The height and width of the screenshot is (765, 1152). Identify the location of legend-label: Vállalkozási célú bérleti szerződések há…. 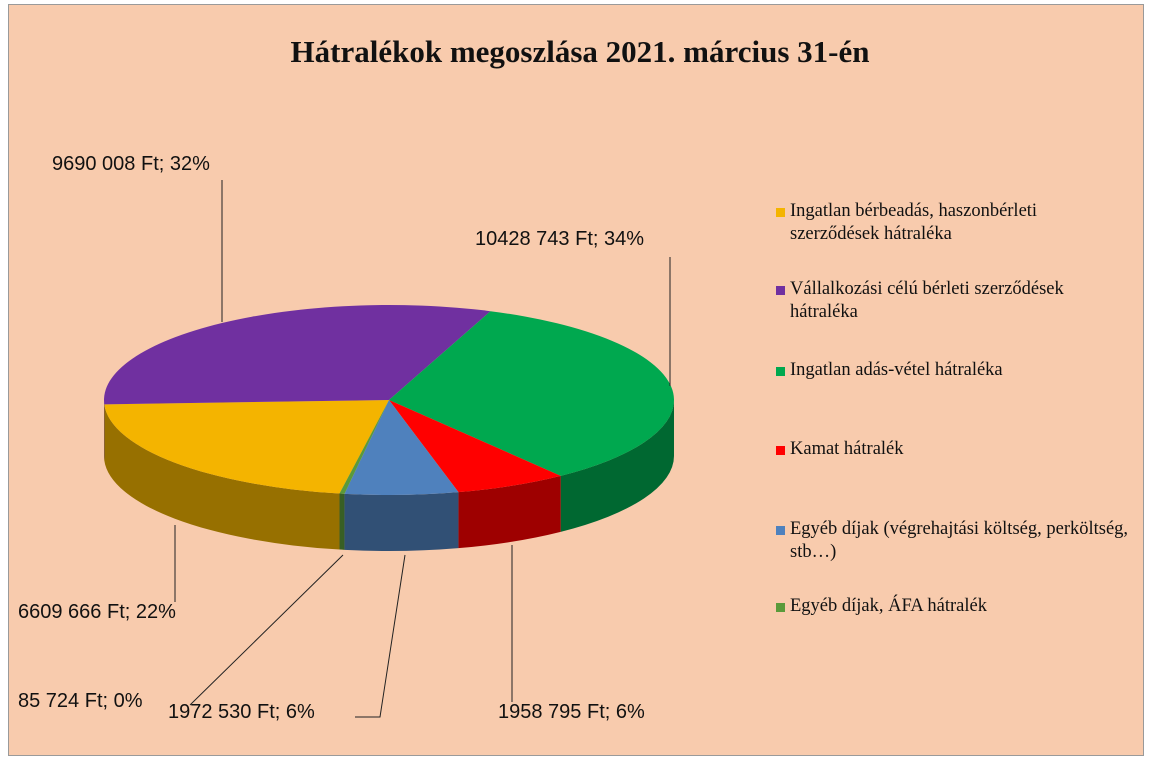
(927, 300).